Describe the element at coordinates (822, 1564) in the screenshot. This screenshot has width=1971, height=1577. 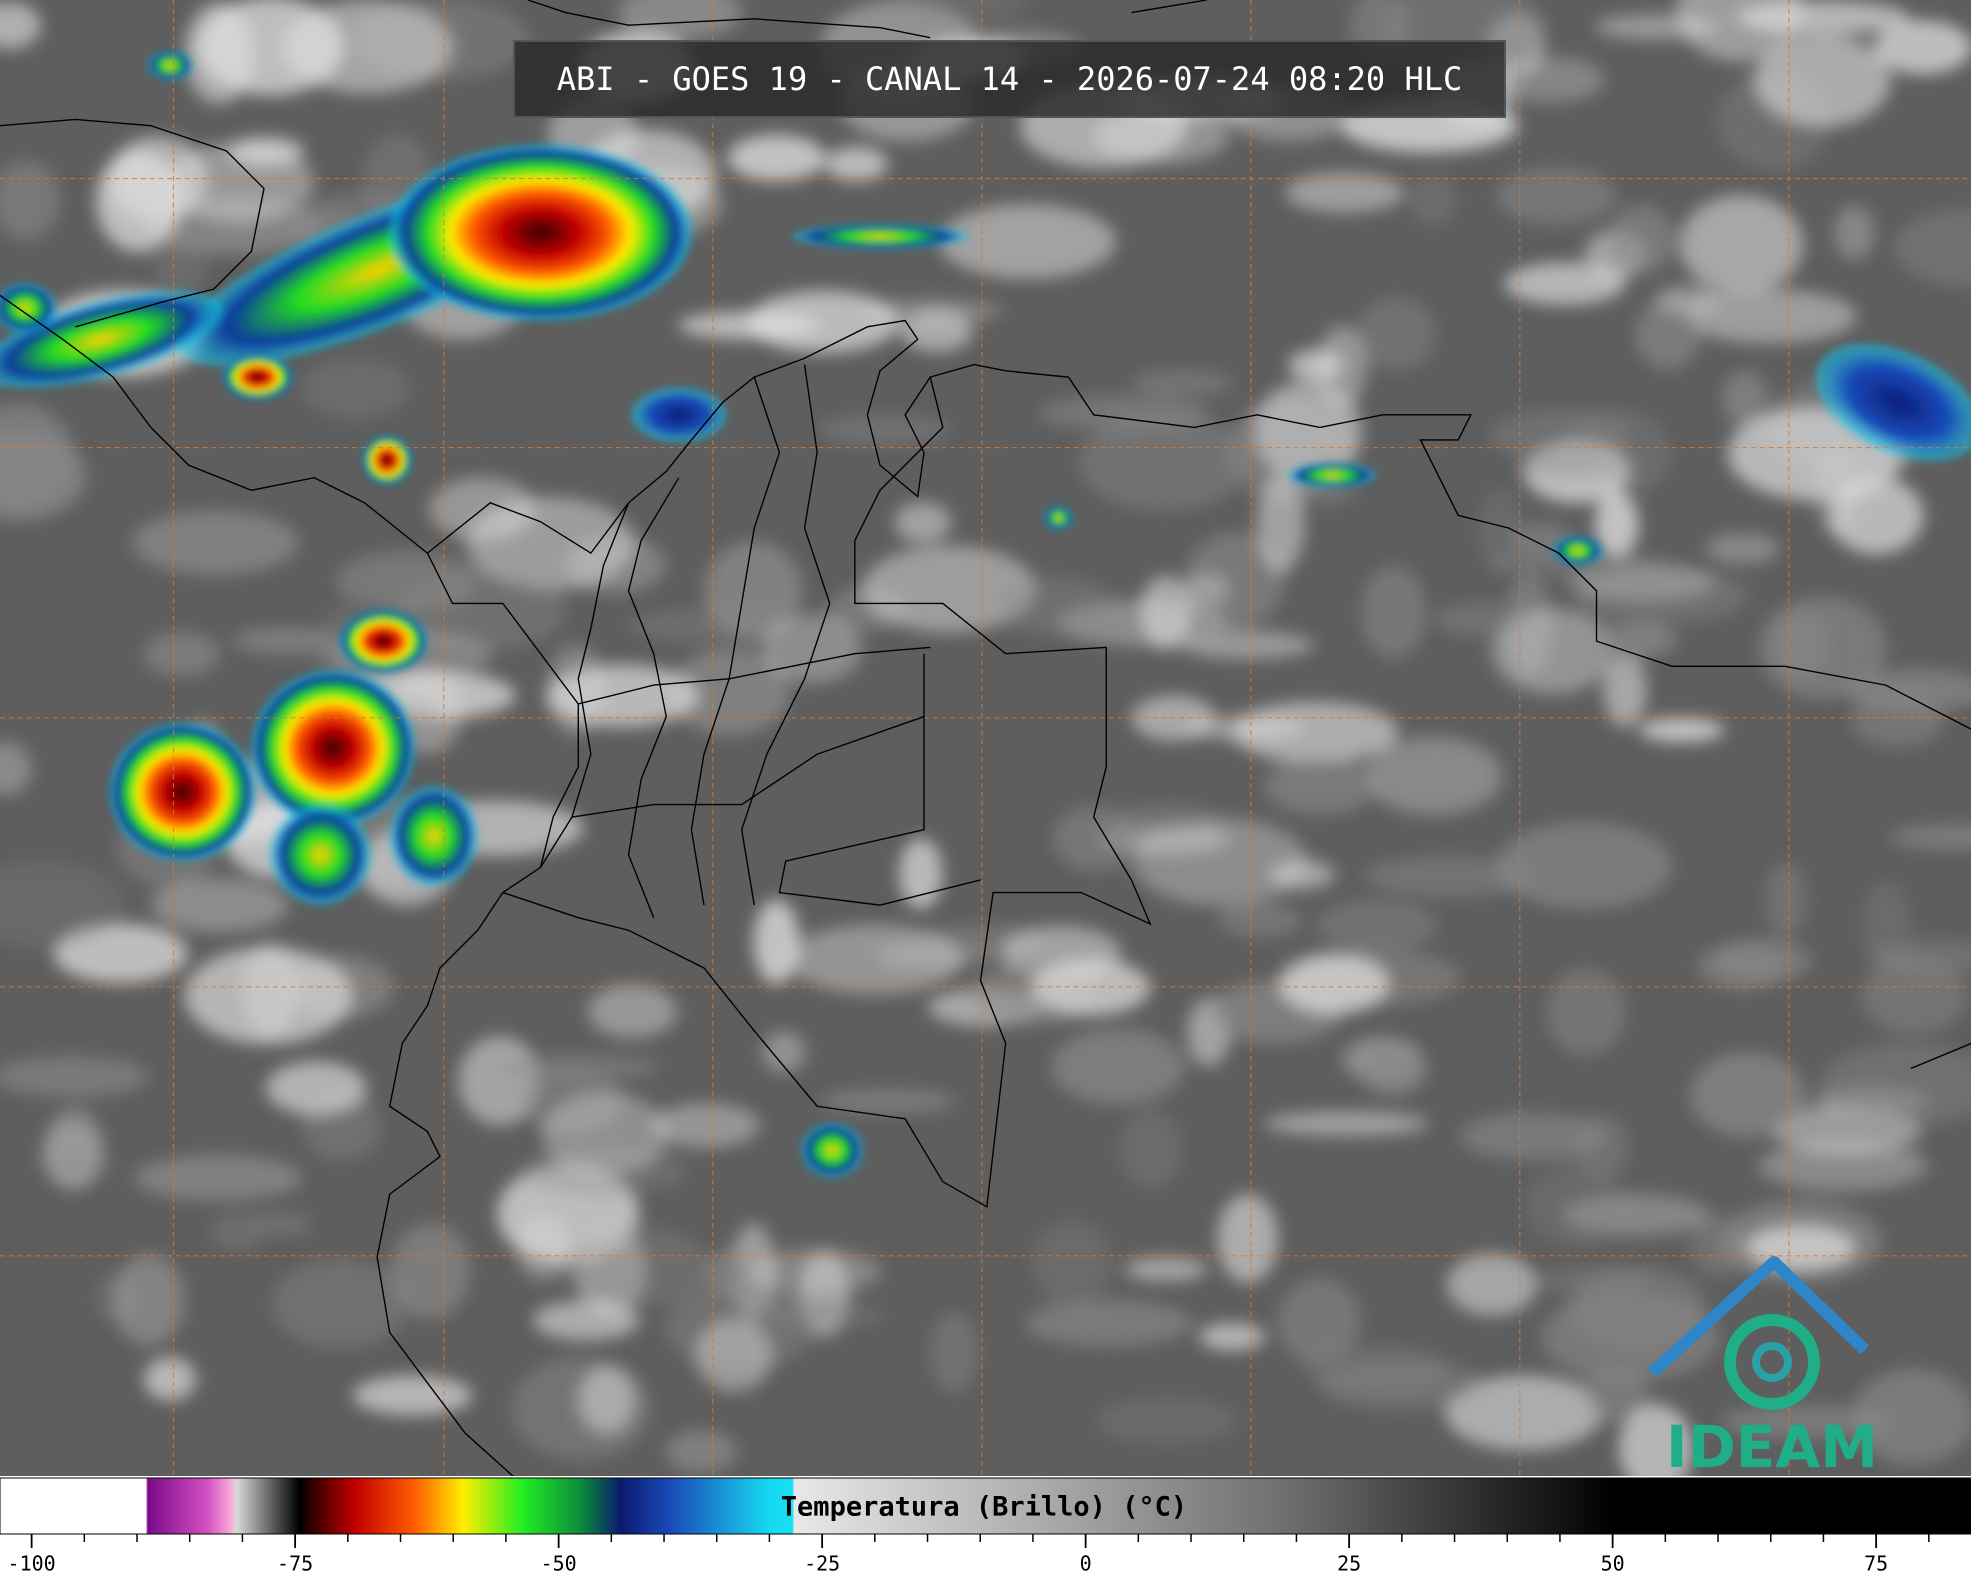
I see `tick-label: -25` at that location.